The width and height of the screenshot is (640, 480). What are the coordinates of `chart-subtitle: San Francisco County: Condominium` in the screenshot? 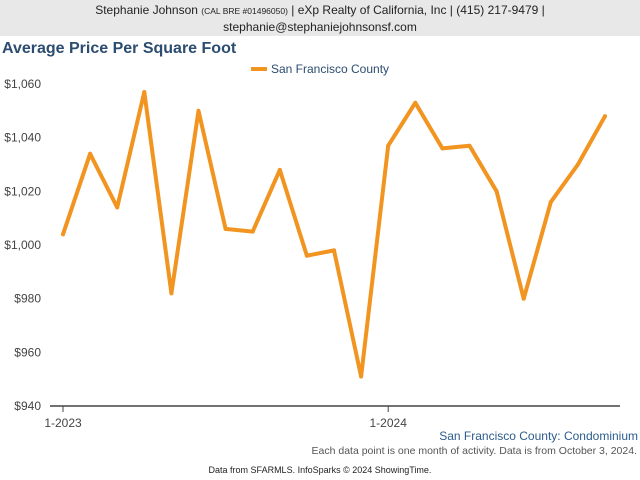 It's located at (538, 436).